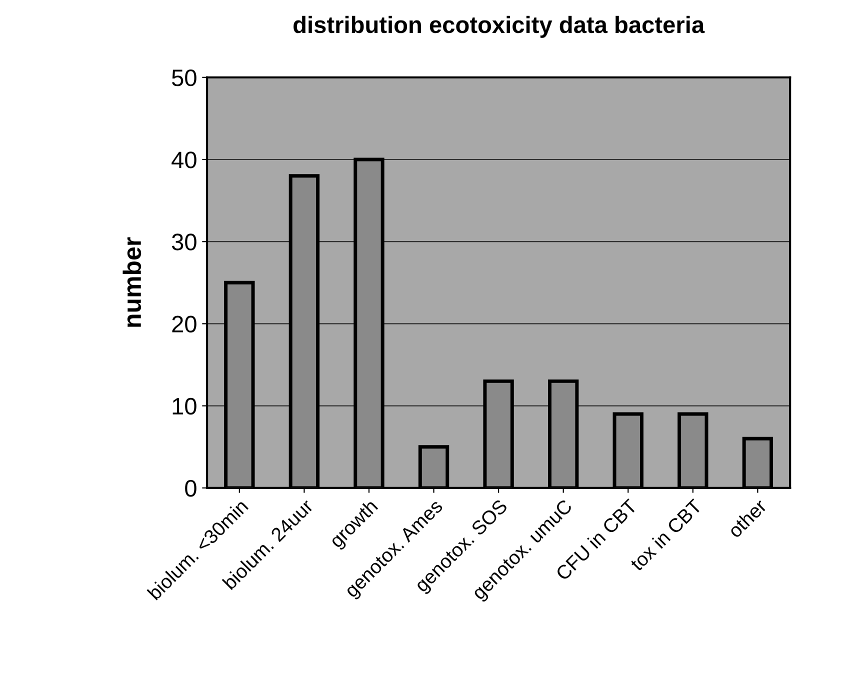 This screenshot has height=673, width=845. I want to click on y-tick-label: 20, so click(184, 324).